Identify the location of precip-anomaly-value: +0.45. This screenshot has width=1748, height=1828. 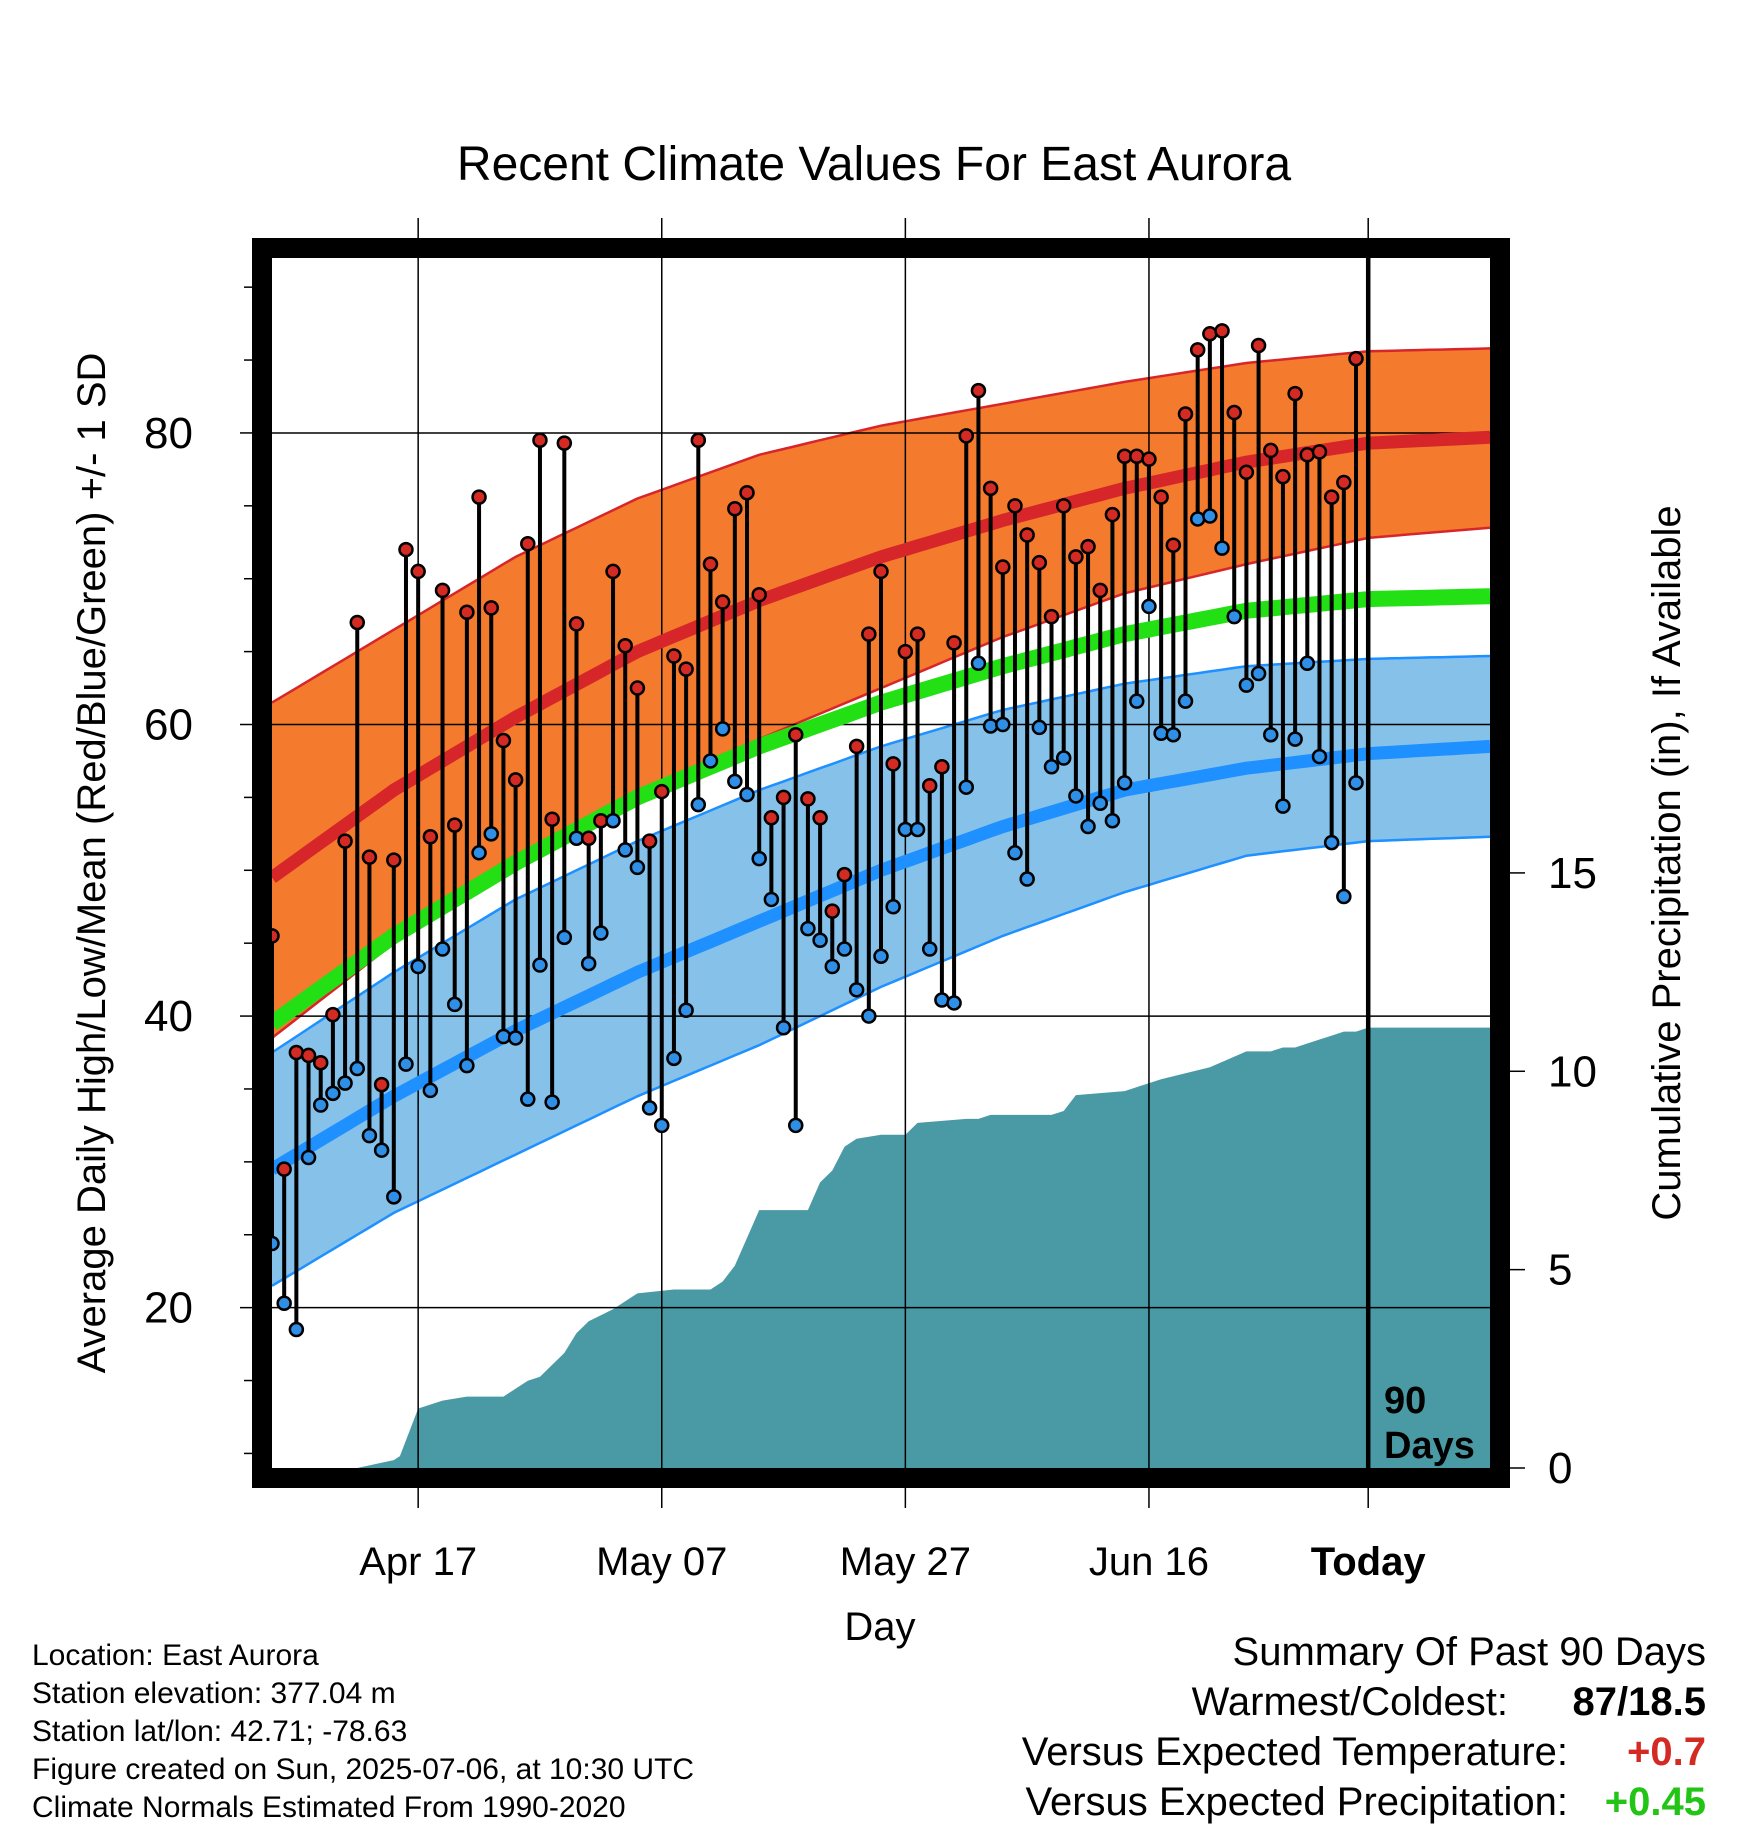
(1655, 1802).